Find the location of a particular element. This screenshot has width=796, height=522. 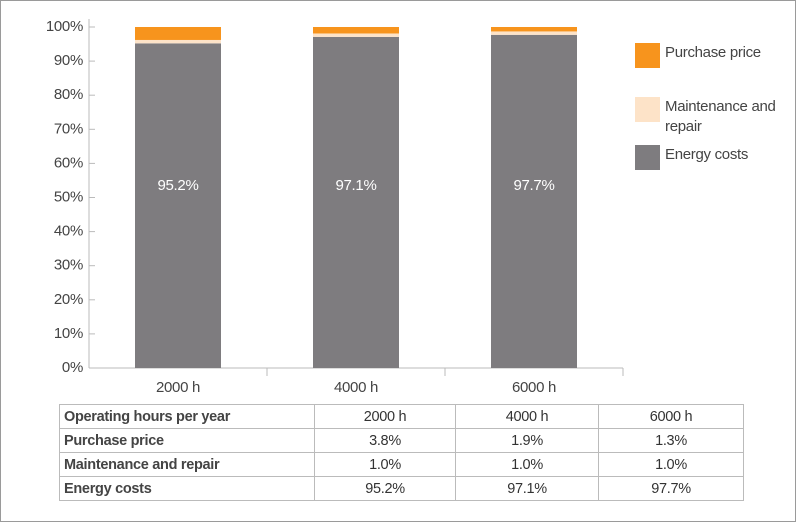

y-tick-label: 30% is located at coordinates (68, 265).